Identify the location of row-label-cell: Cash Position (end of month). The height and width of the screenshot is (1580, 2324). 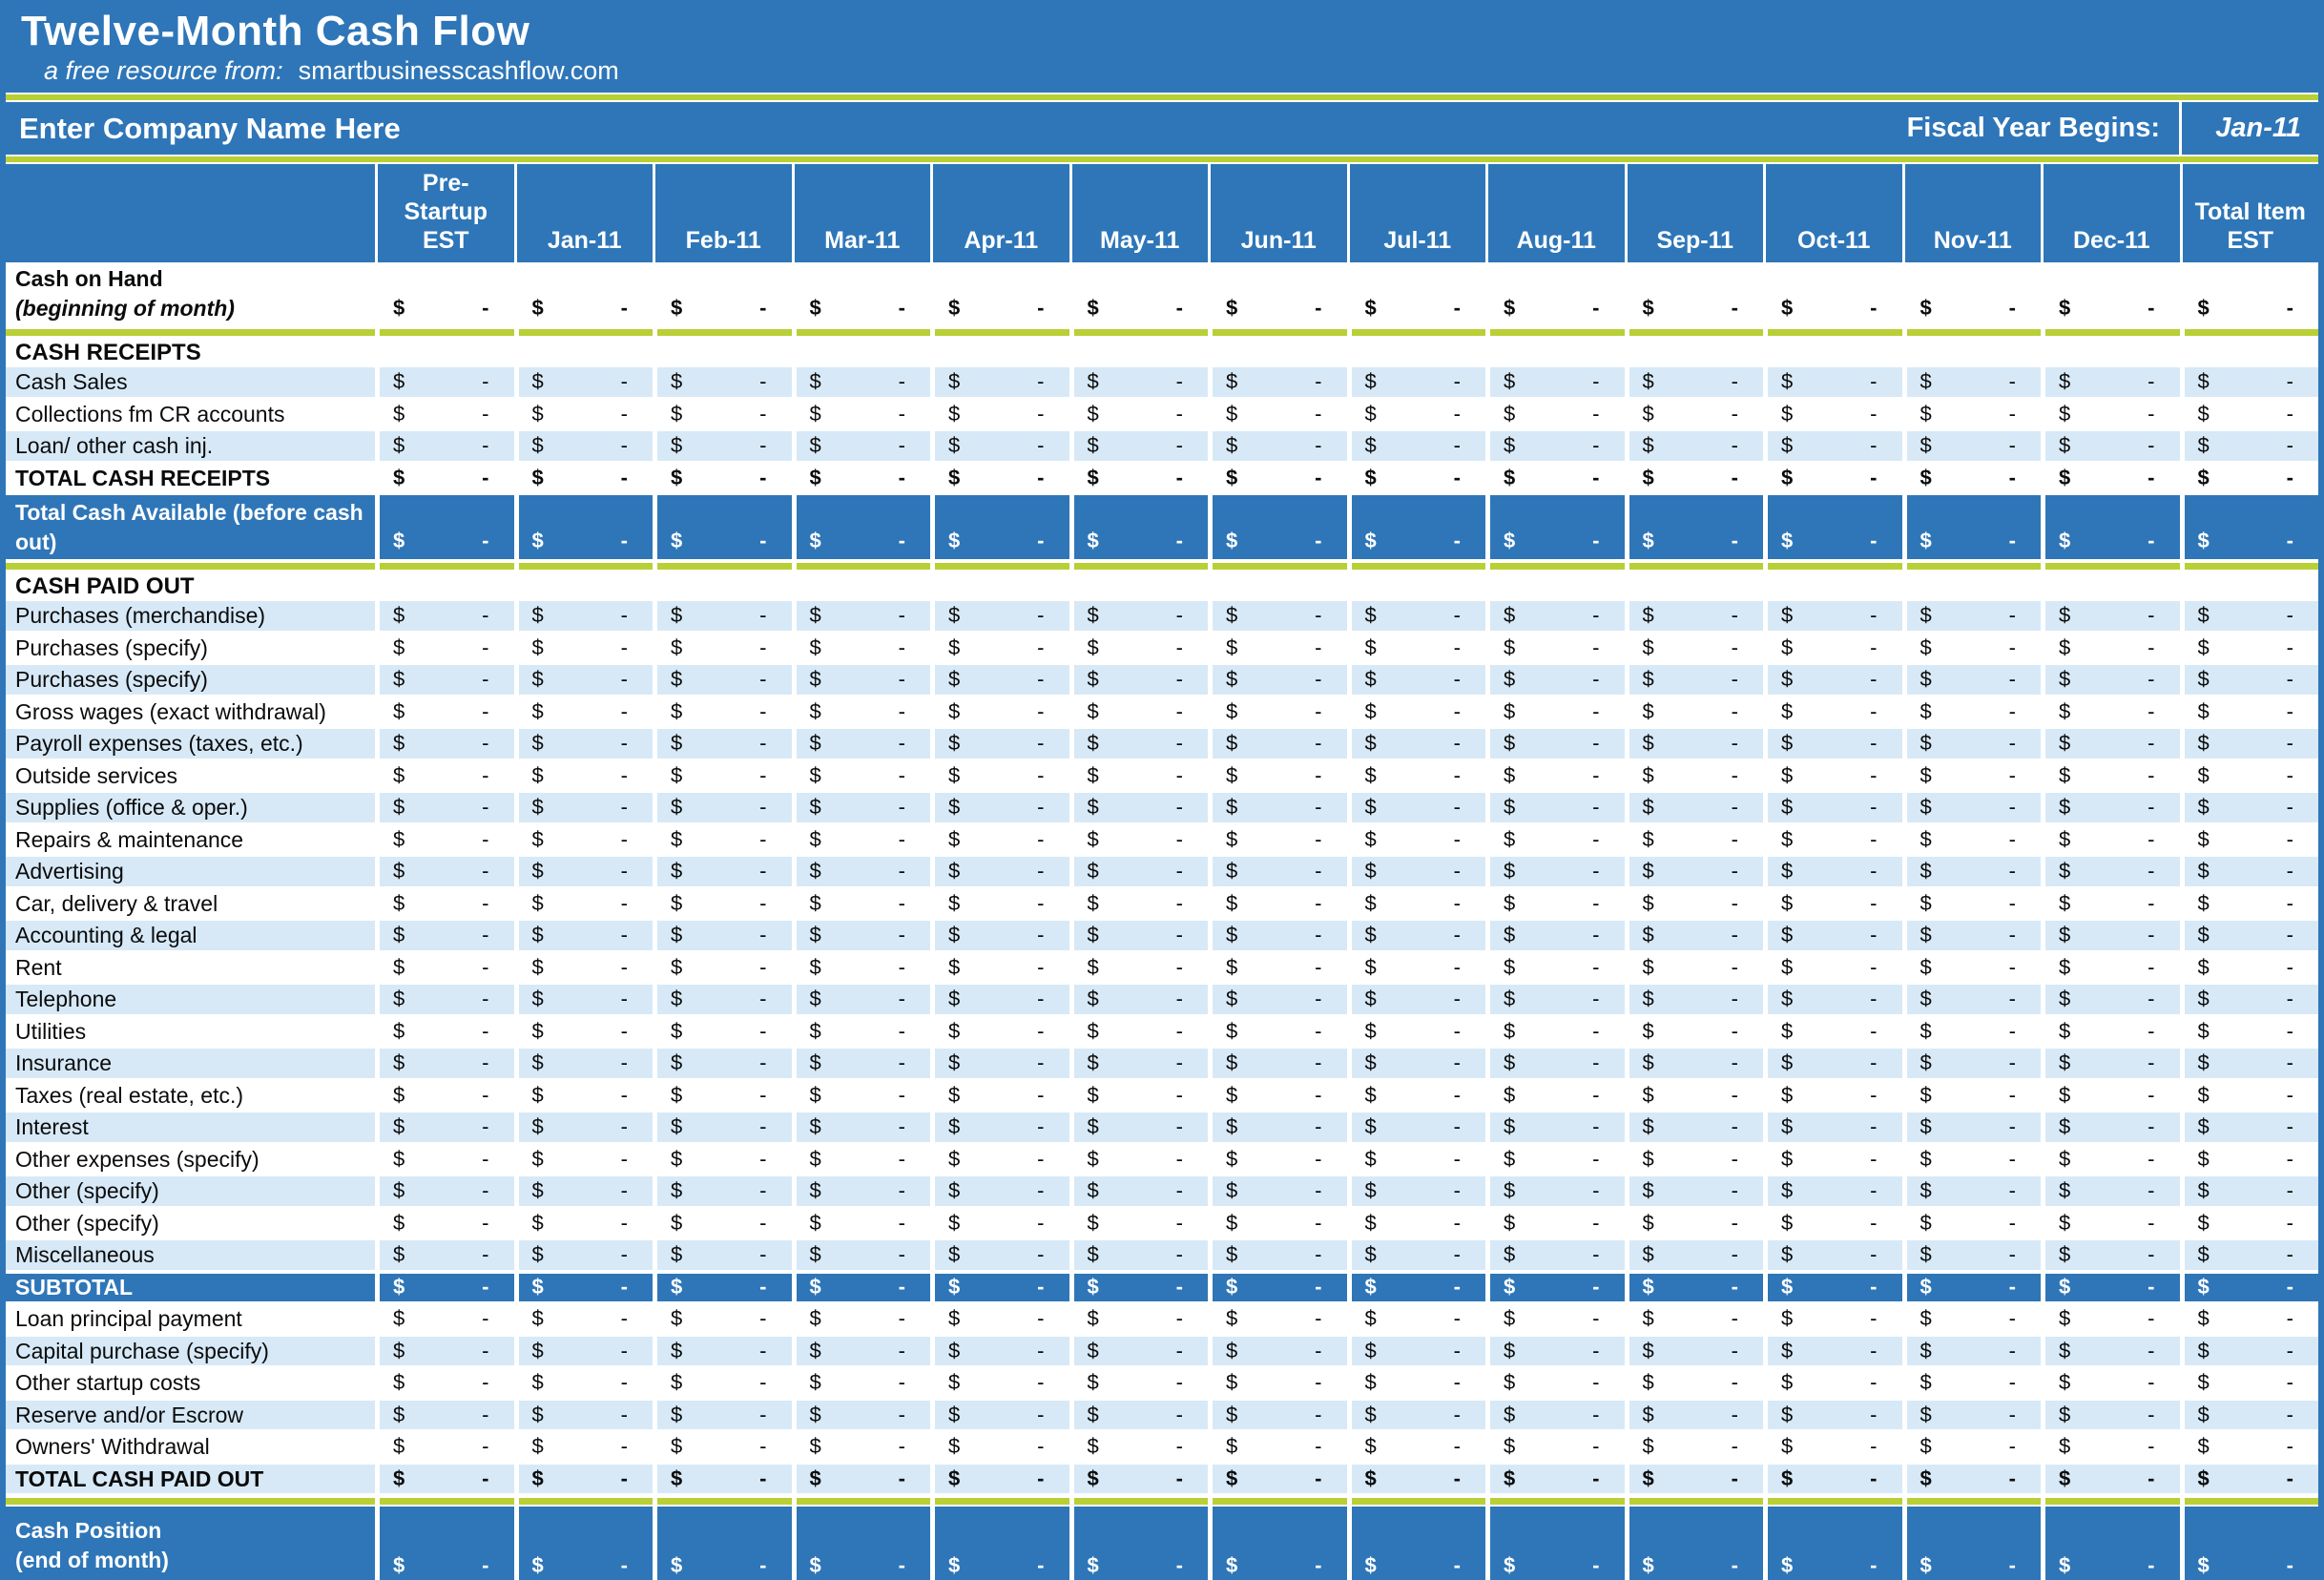
(92, 1544).